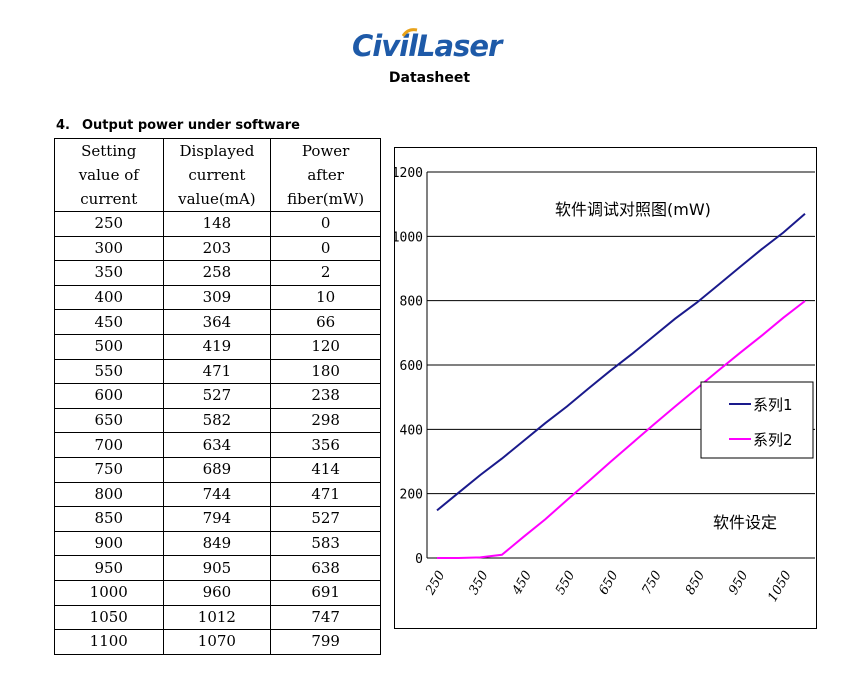 The image size is (859, 692). What do you see at coordinates (109, 420) in the screenshot?
I see `table-cell: 650` at bounding box center [109, 420].